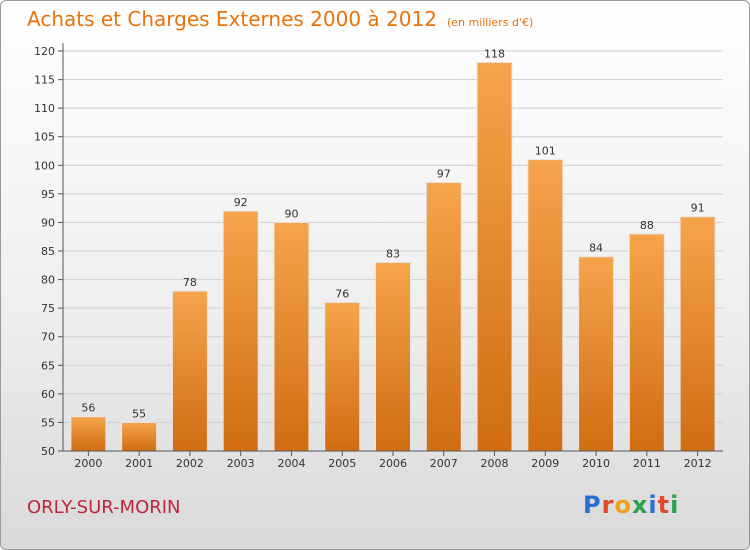 This screenshot has height=550, width=750. Describe the element at coordinates (48, 194) in the screenshot. I see `y-tick-label: 95` at that location.